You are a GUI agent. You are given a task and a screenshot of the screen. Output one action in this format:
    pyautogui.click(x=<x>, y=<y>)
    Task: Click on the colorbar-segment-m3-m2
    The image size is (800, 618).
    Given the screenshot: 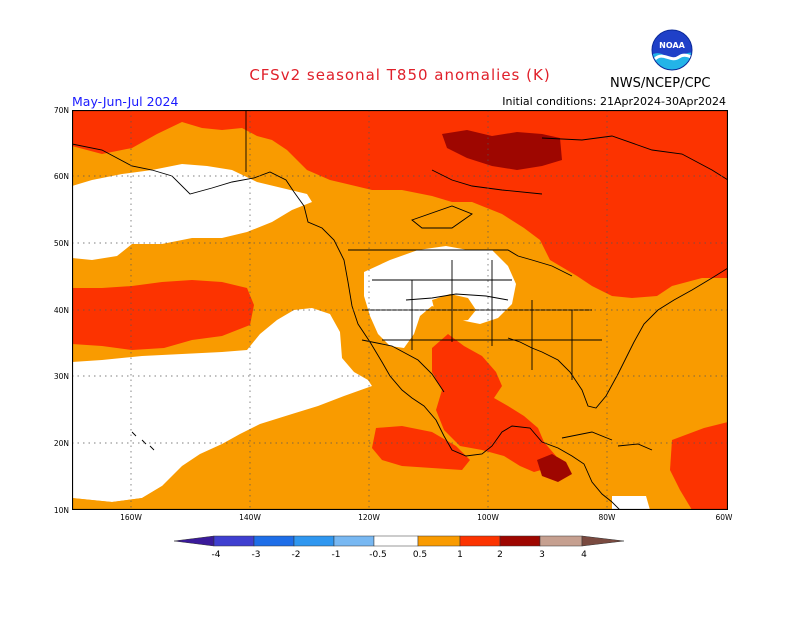 What is the action you would take?
    pyautogui.click(x=274, y=541)
    